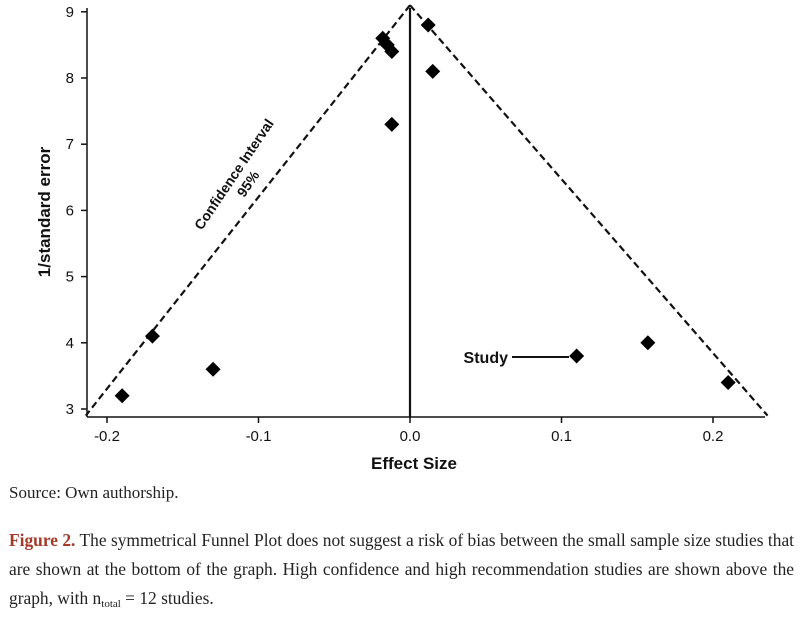 This screenshot has width=800, height=619. Describe the element at coordinates (414, 463) in the screenshot. I see `x-axis-label: Effect Size` at that location.